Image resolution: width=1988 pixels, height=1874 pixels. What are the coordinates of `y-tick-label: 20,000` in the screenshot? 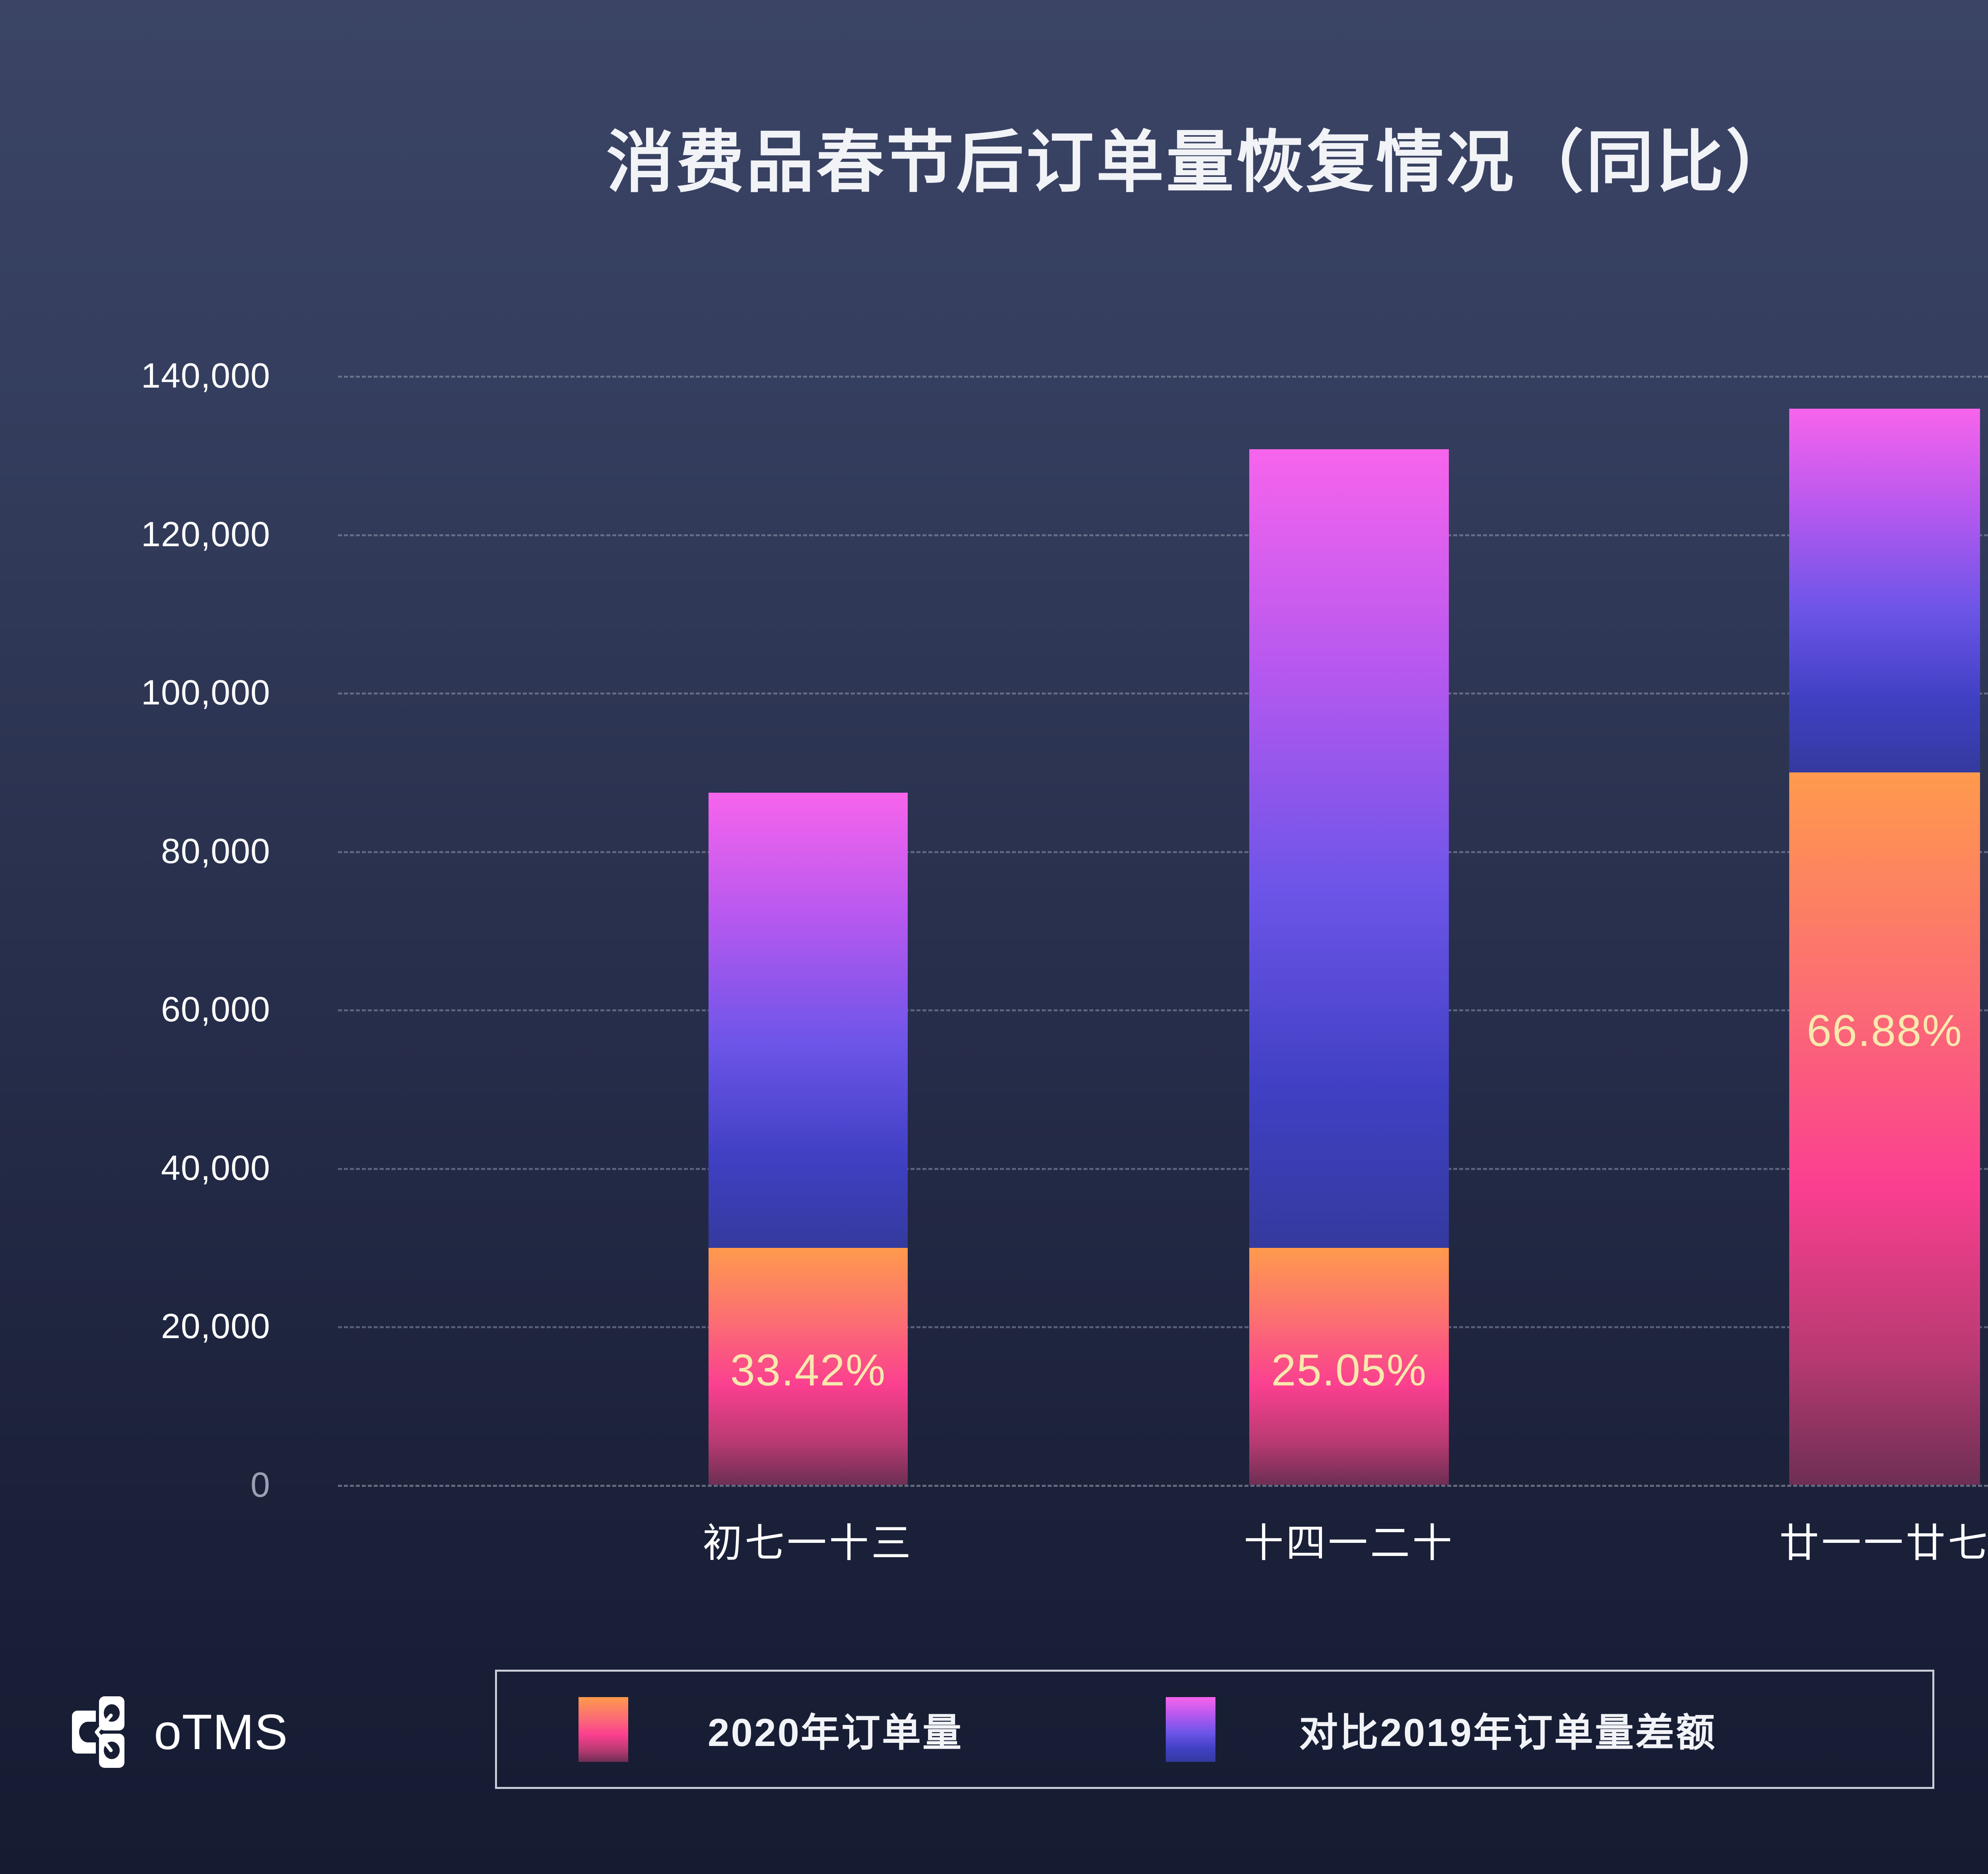 It's located at (215, 1326).